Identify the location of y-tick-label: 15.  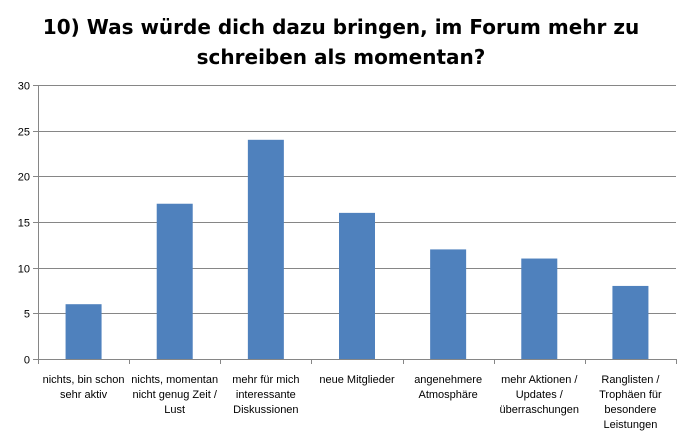
(24, 224).